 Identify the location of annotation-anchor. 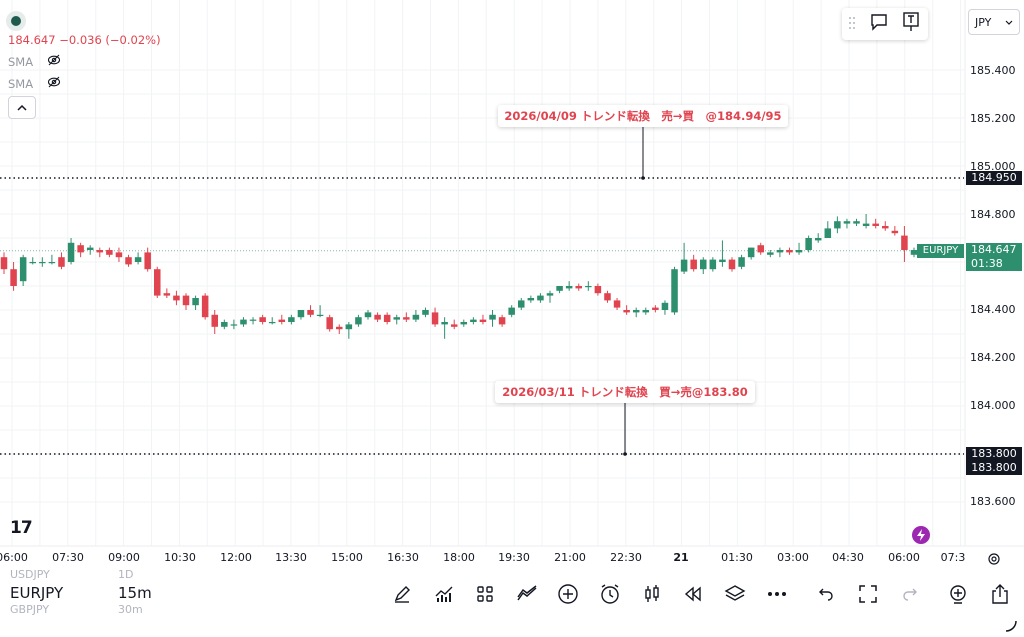
(643, 178).